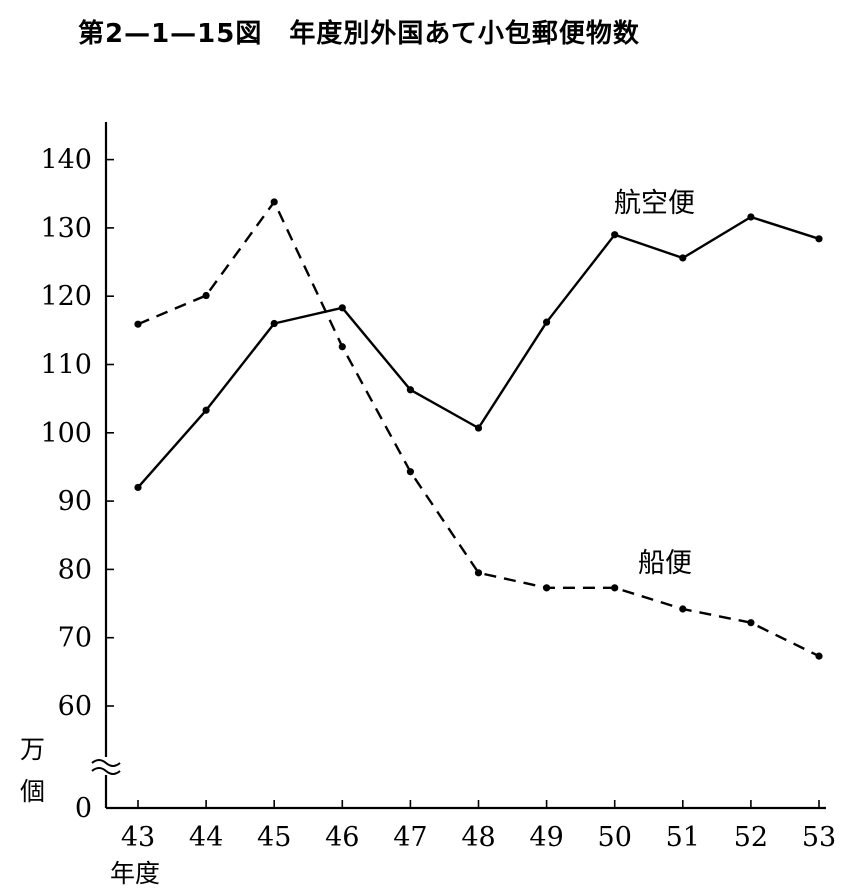 This screenshot has height=893, width=857. I want to click on y-tick-label: 110, so click(66, 365).